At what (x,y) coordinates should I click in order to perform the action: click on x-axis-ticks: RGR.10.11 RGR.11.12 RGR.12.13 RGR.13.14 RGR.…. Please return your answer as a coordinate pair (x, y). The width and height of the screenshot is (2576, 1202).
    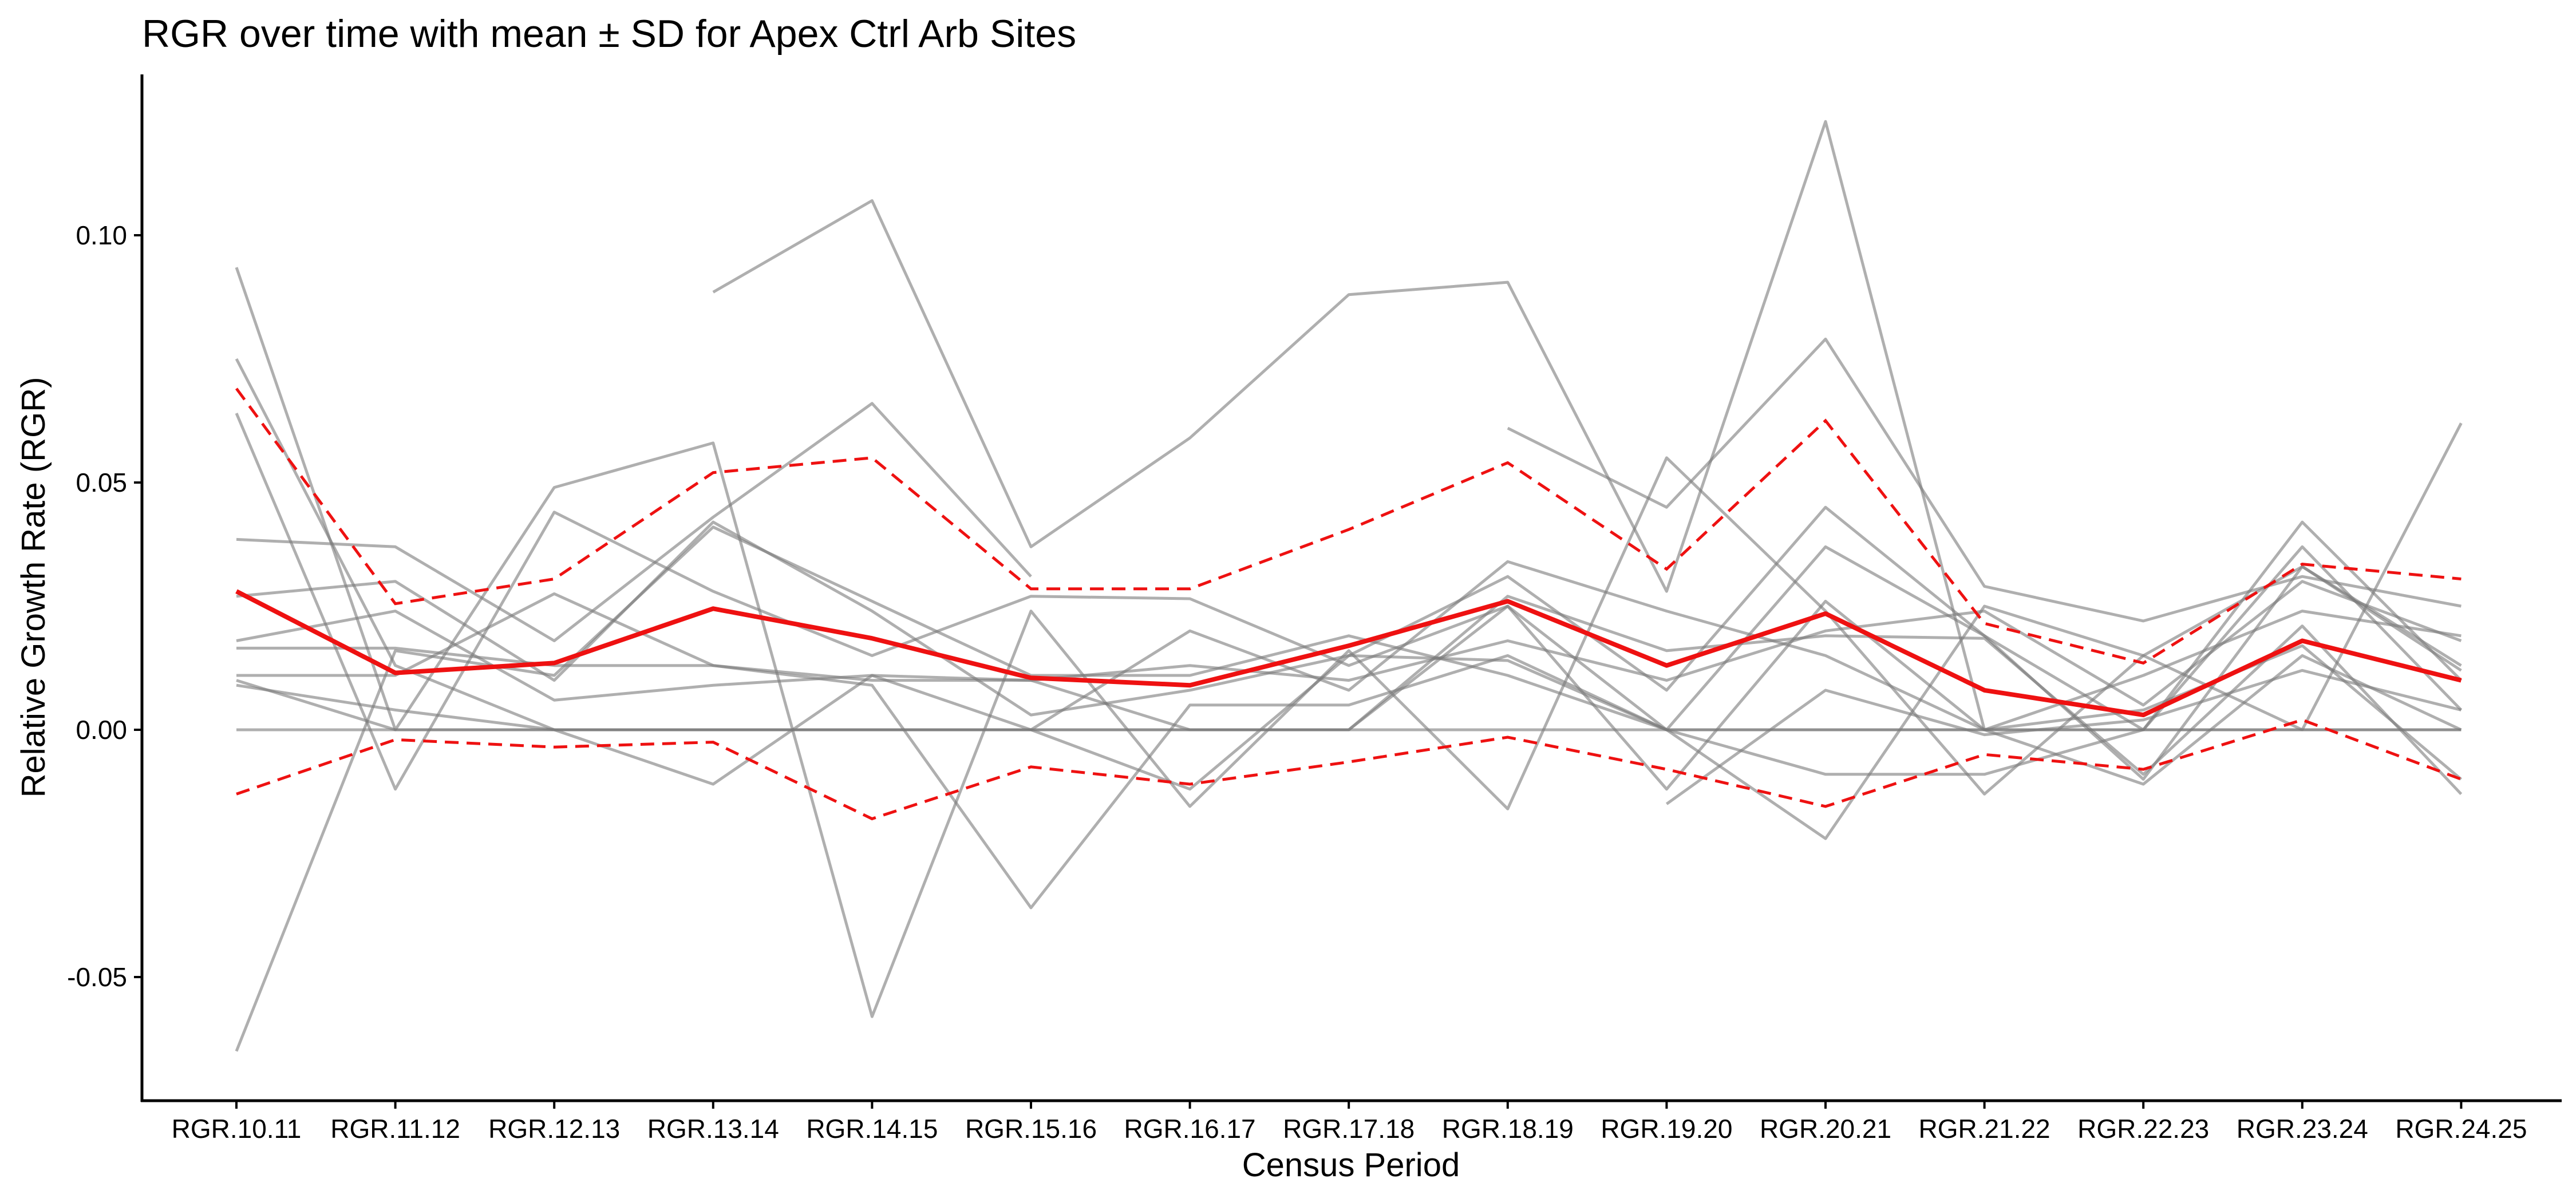
    Looking at the image, I should click on (1349, 1123).